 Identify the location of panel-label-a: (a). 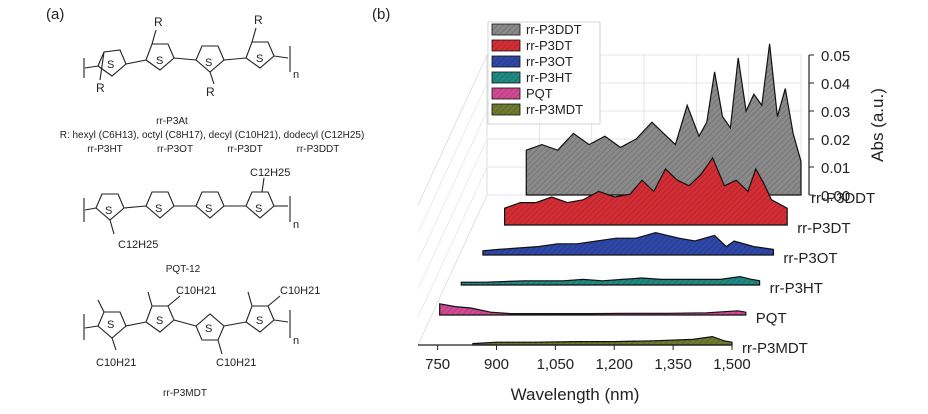
(55, 14).